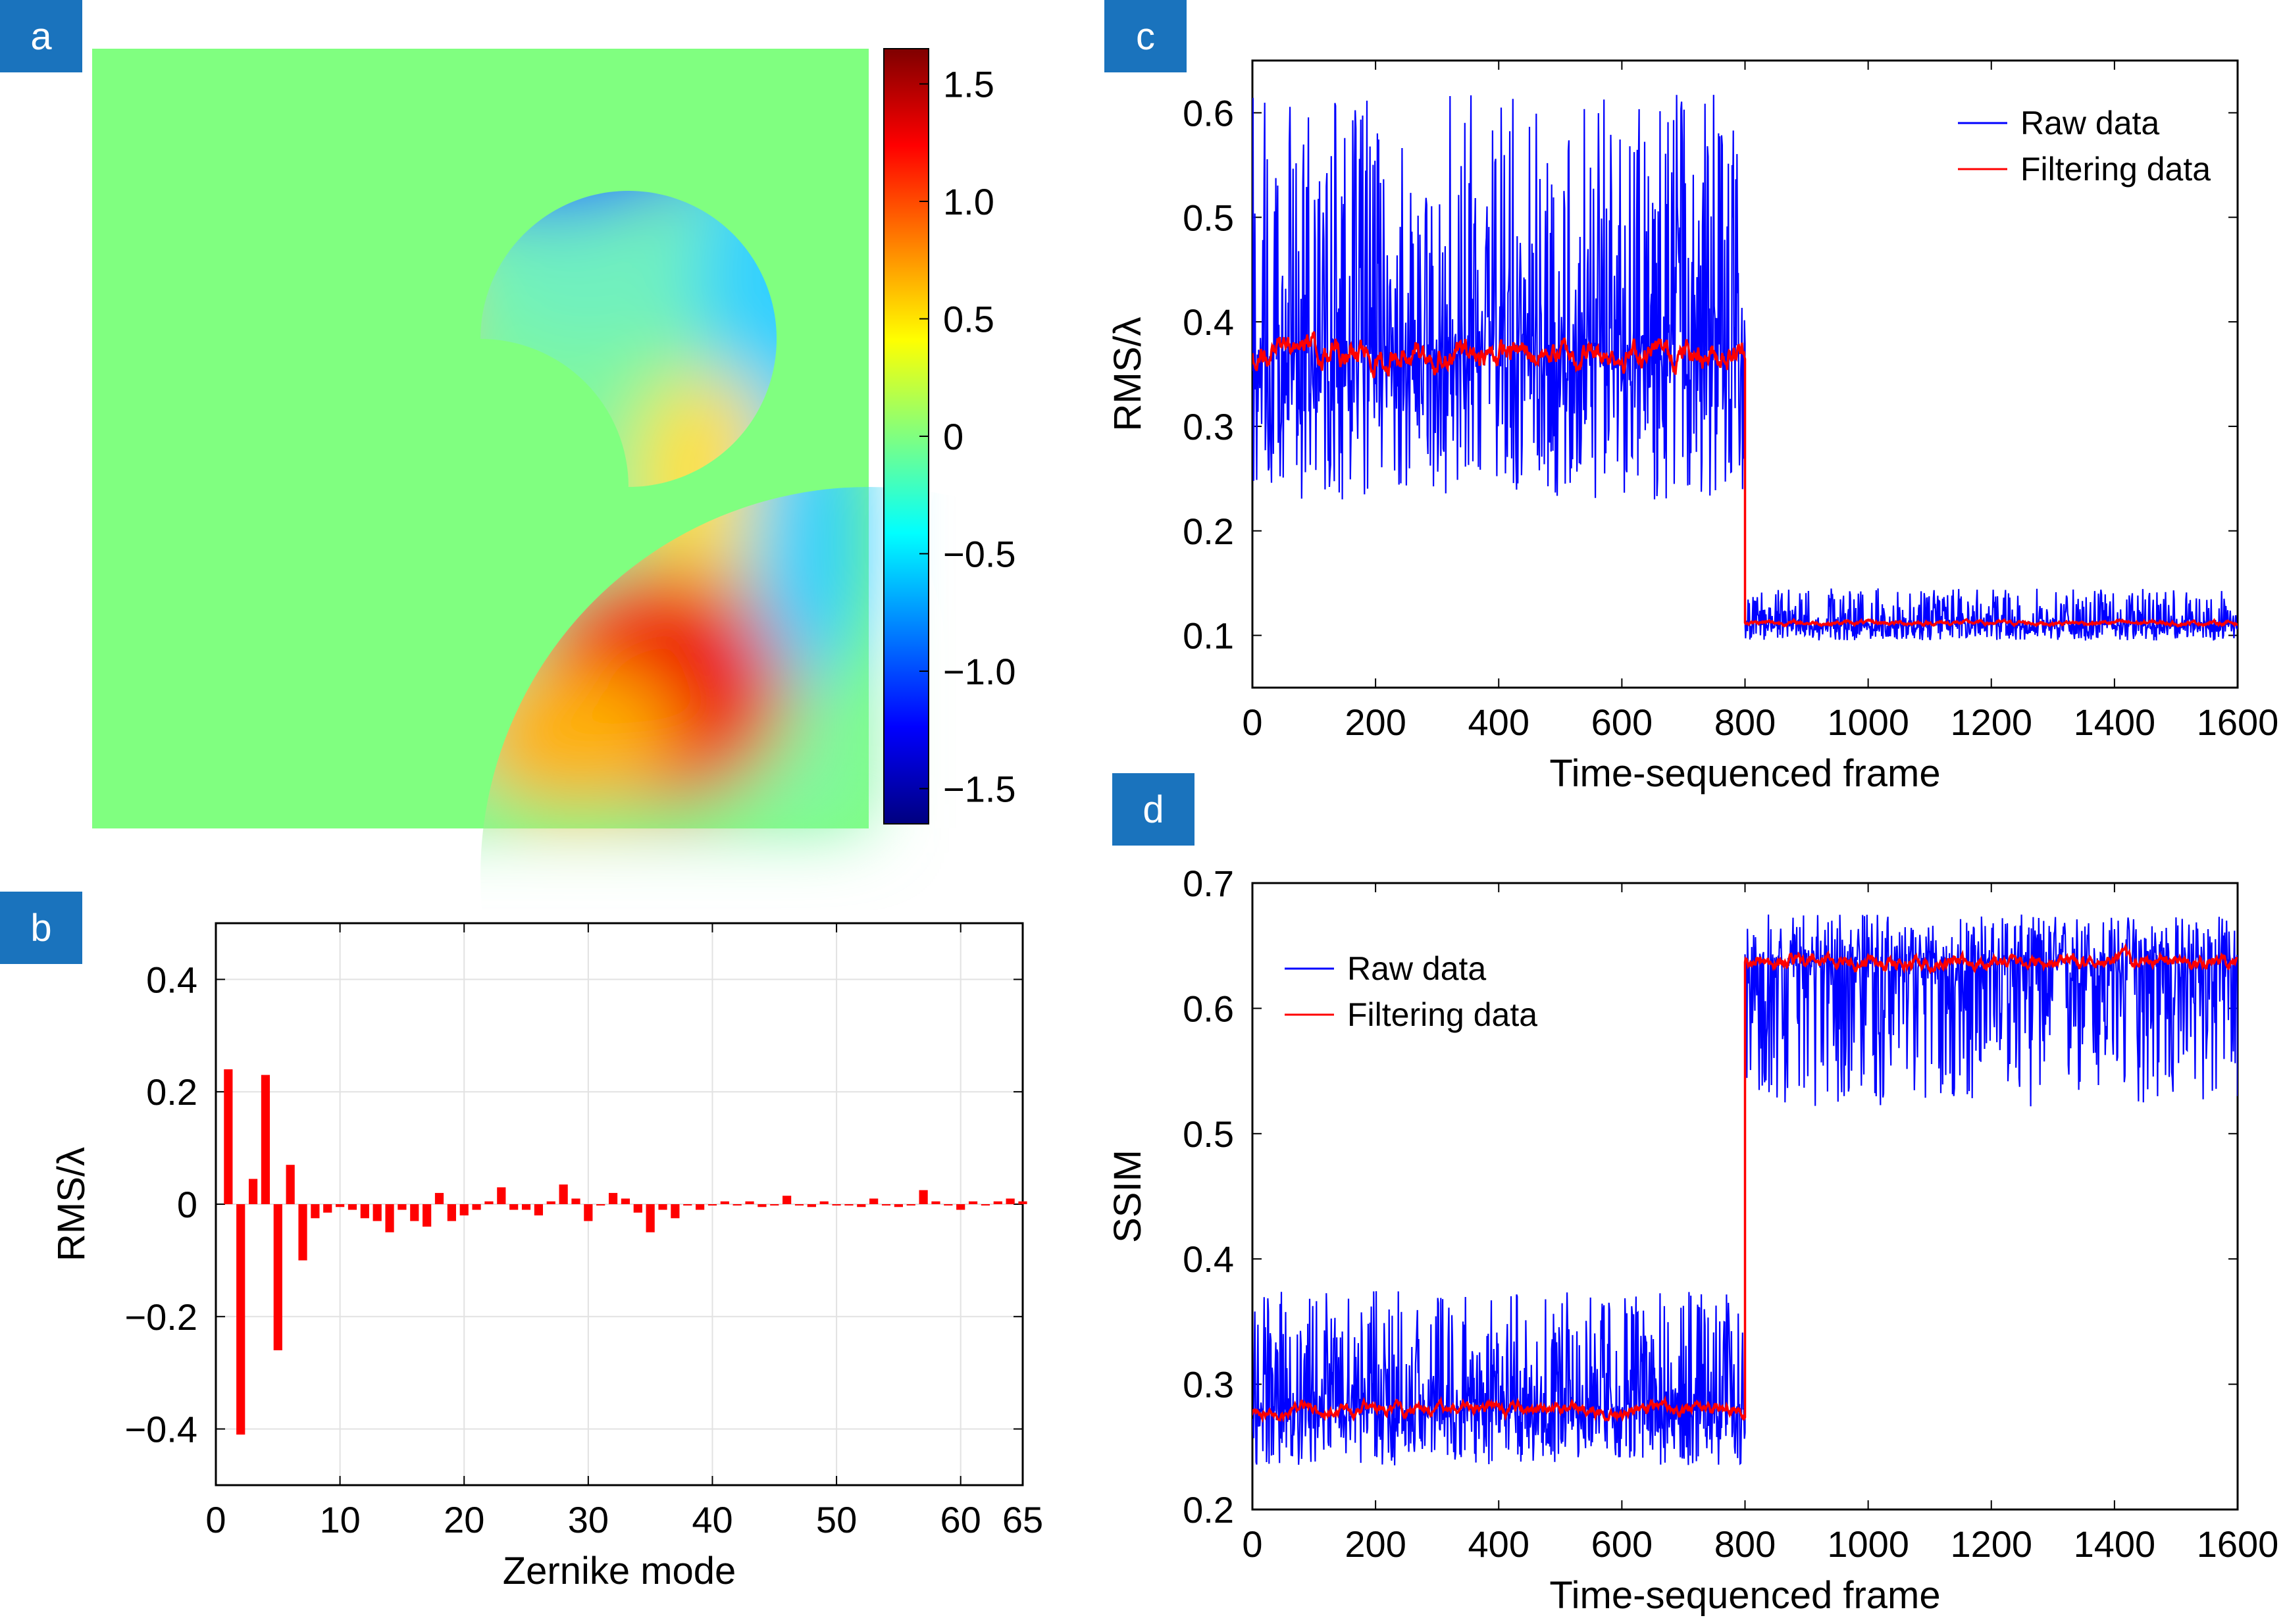 The height and width of the screenshot is (1624, 2285). Describe the element at coordinates (968, 319) in the screenshot. I see `colorbar-tick-label: 0.5` at that location.